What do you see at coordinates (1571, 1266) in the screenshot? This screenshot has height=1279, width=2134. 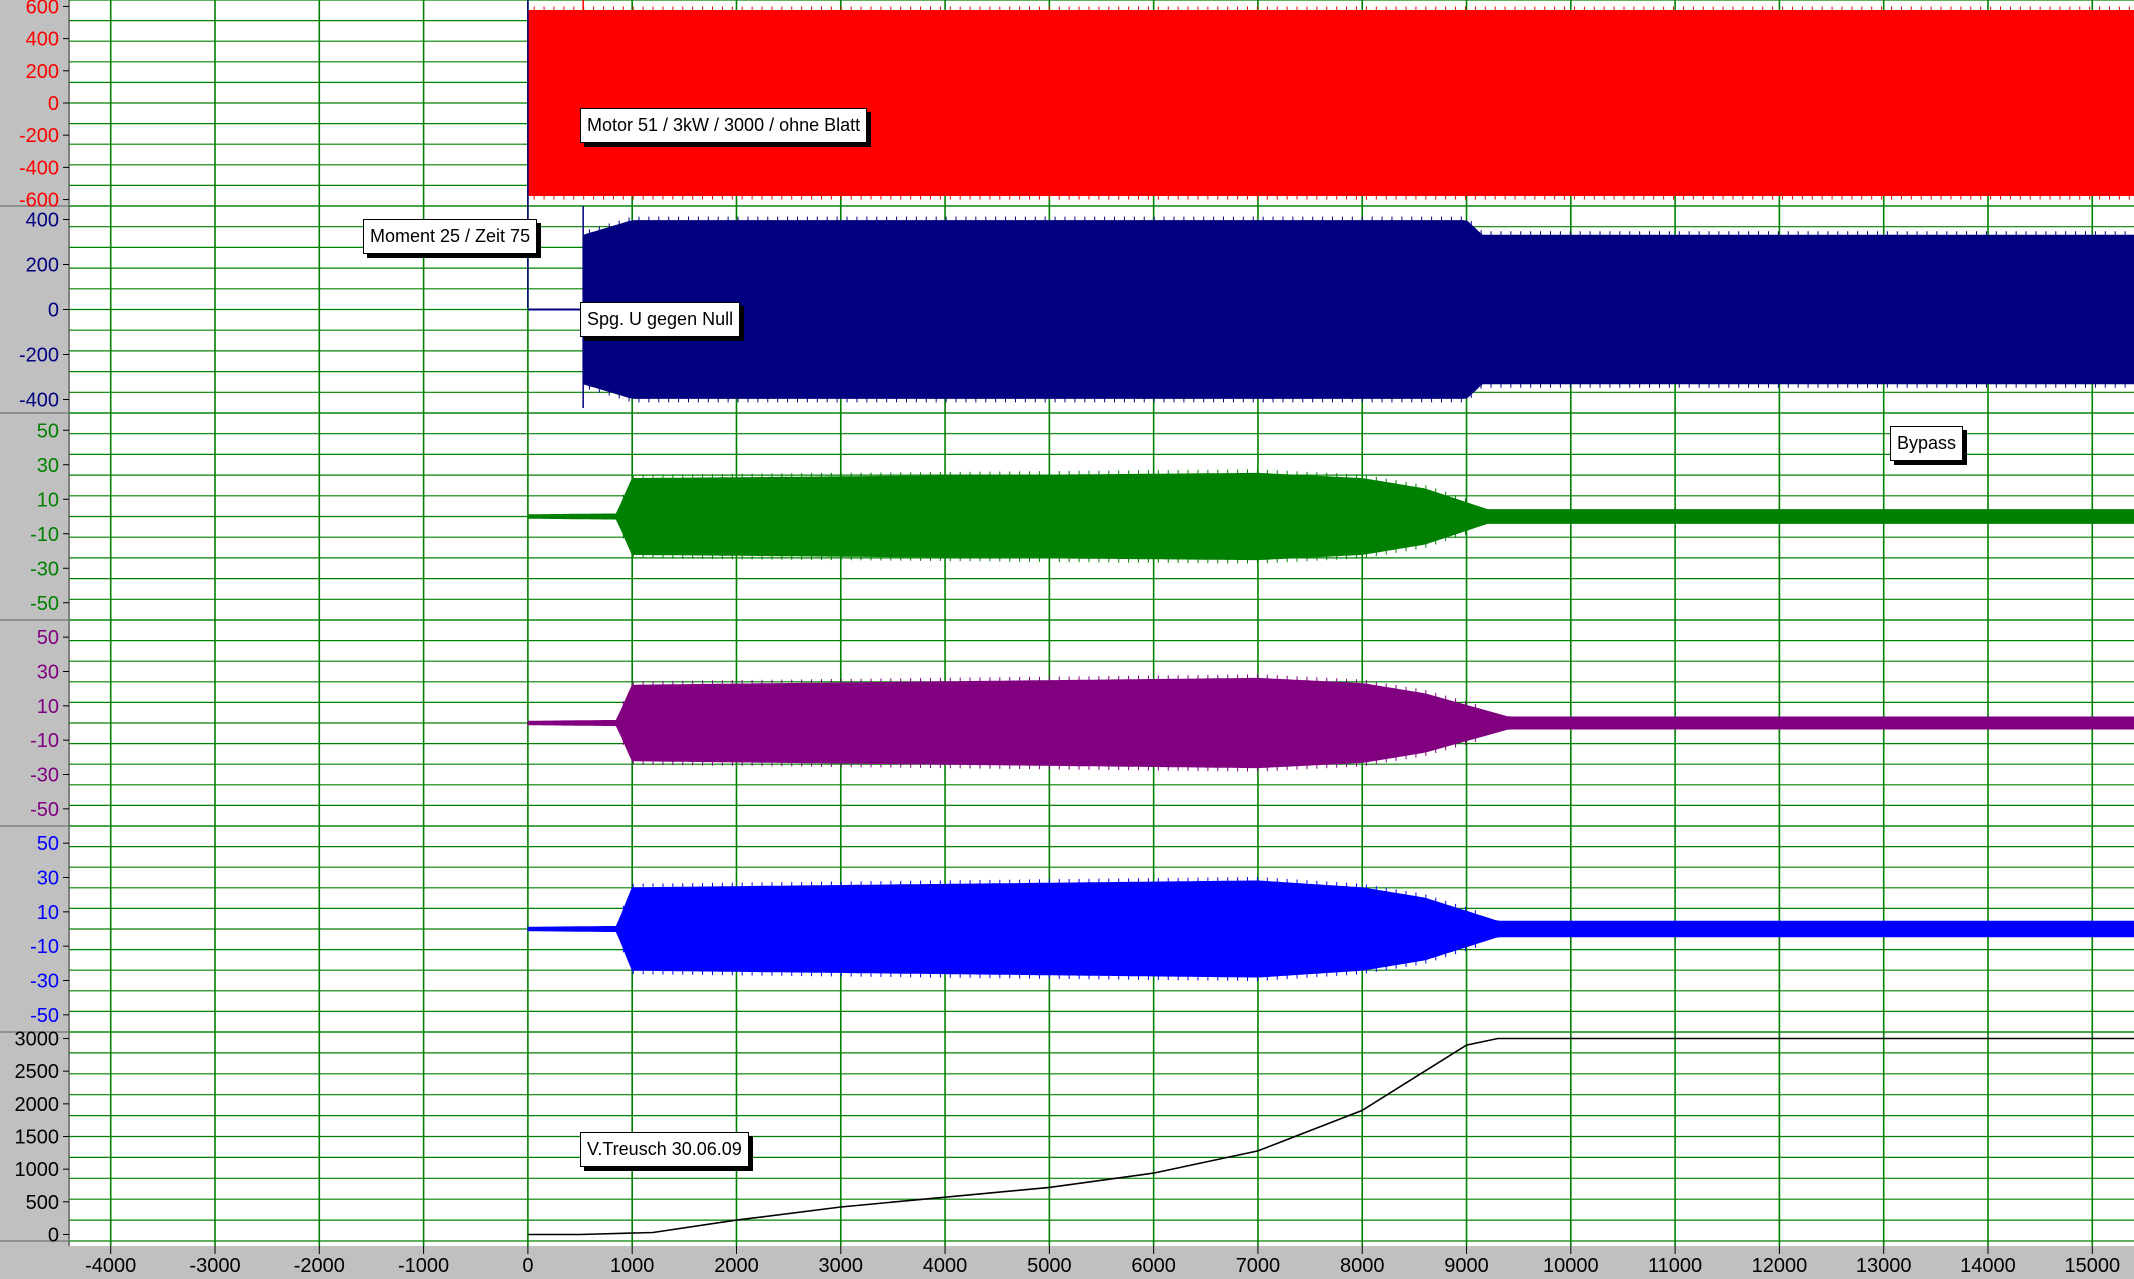 I see `x-tick-label: 10000` at bounding box center [1571, 1266].